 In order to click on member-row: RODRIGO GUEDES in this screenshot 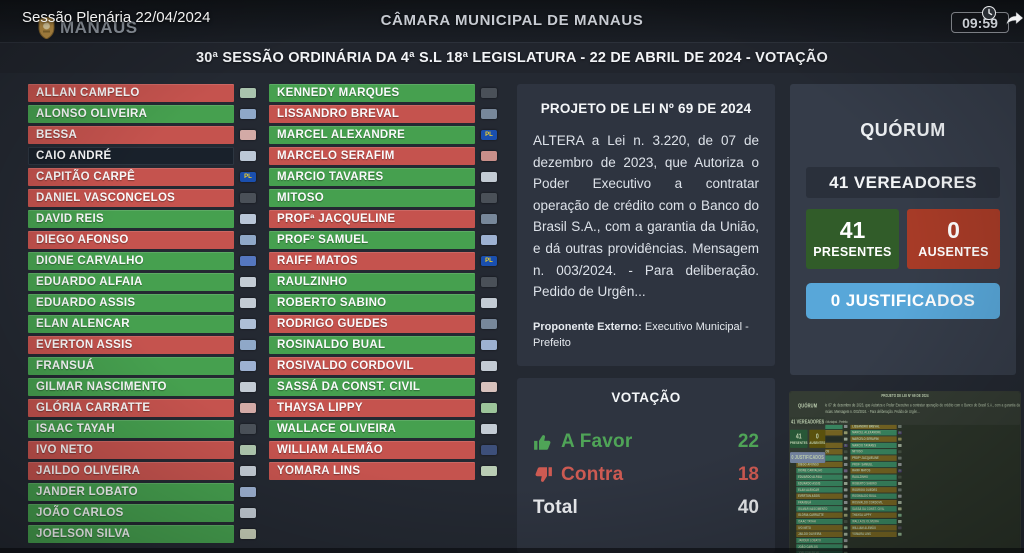, I will do `click(383, 324)`.